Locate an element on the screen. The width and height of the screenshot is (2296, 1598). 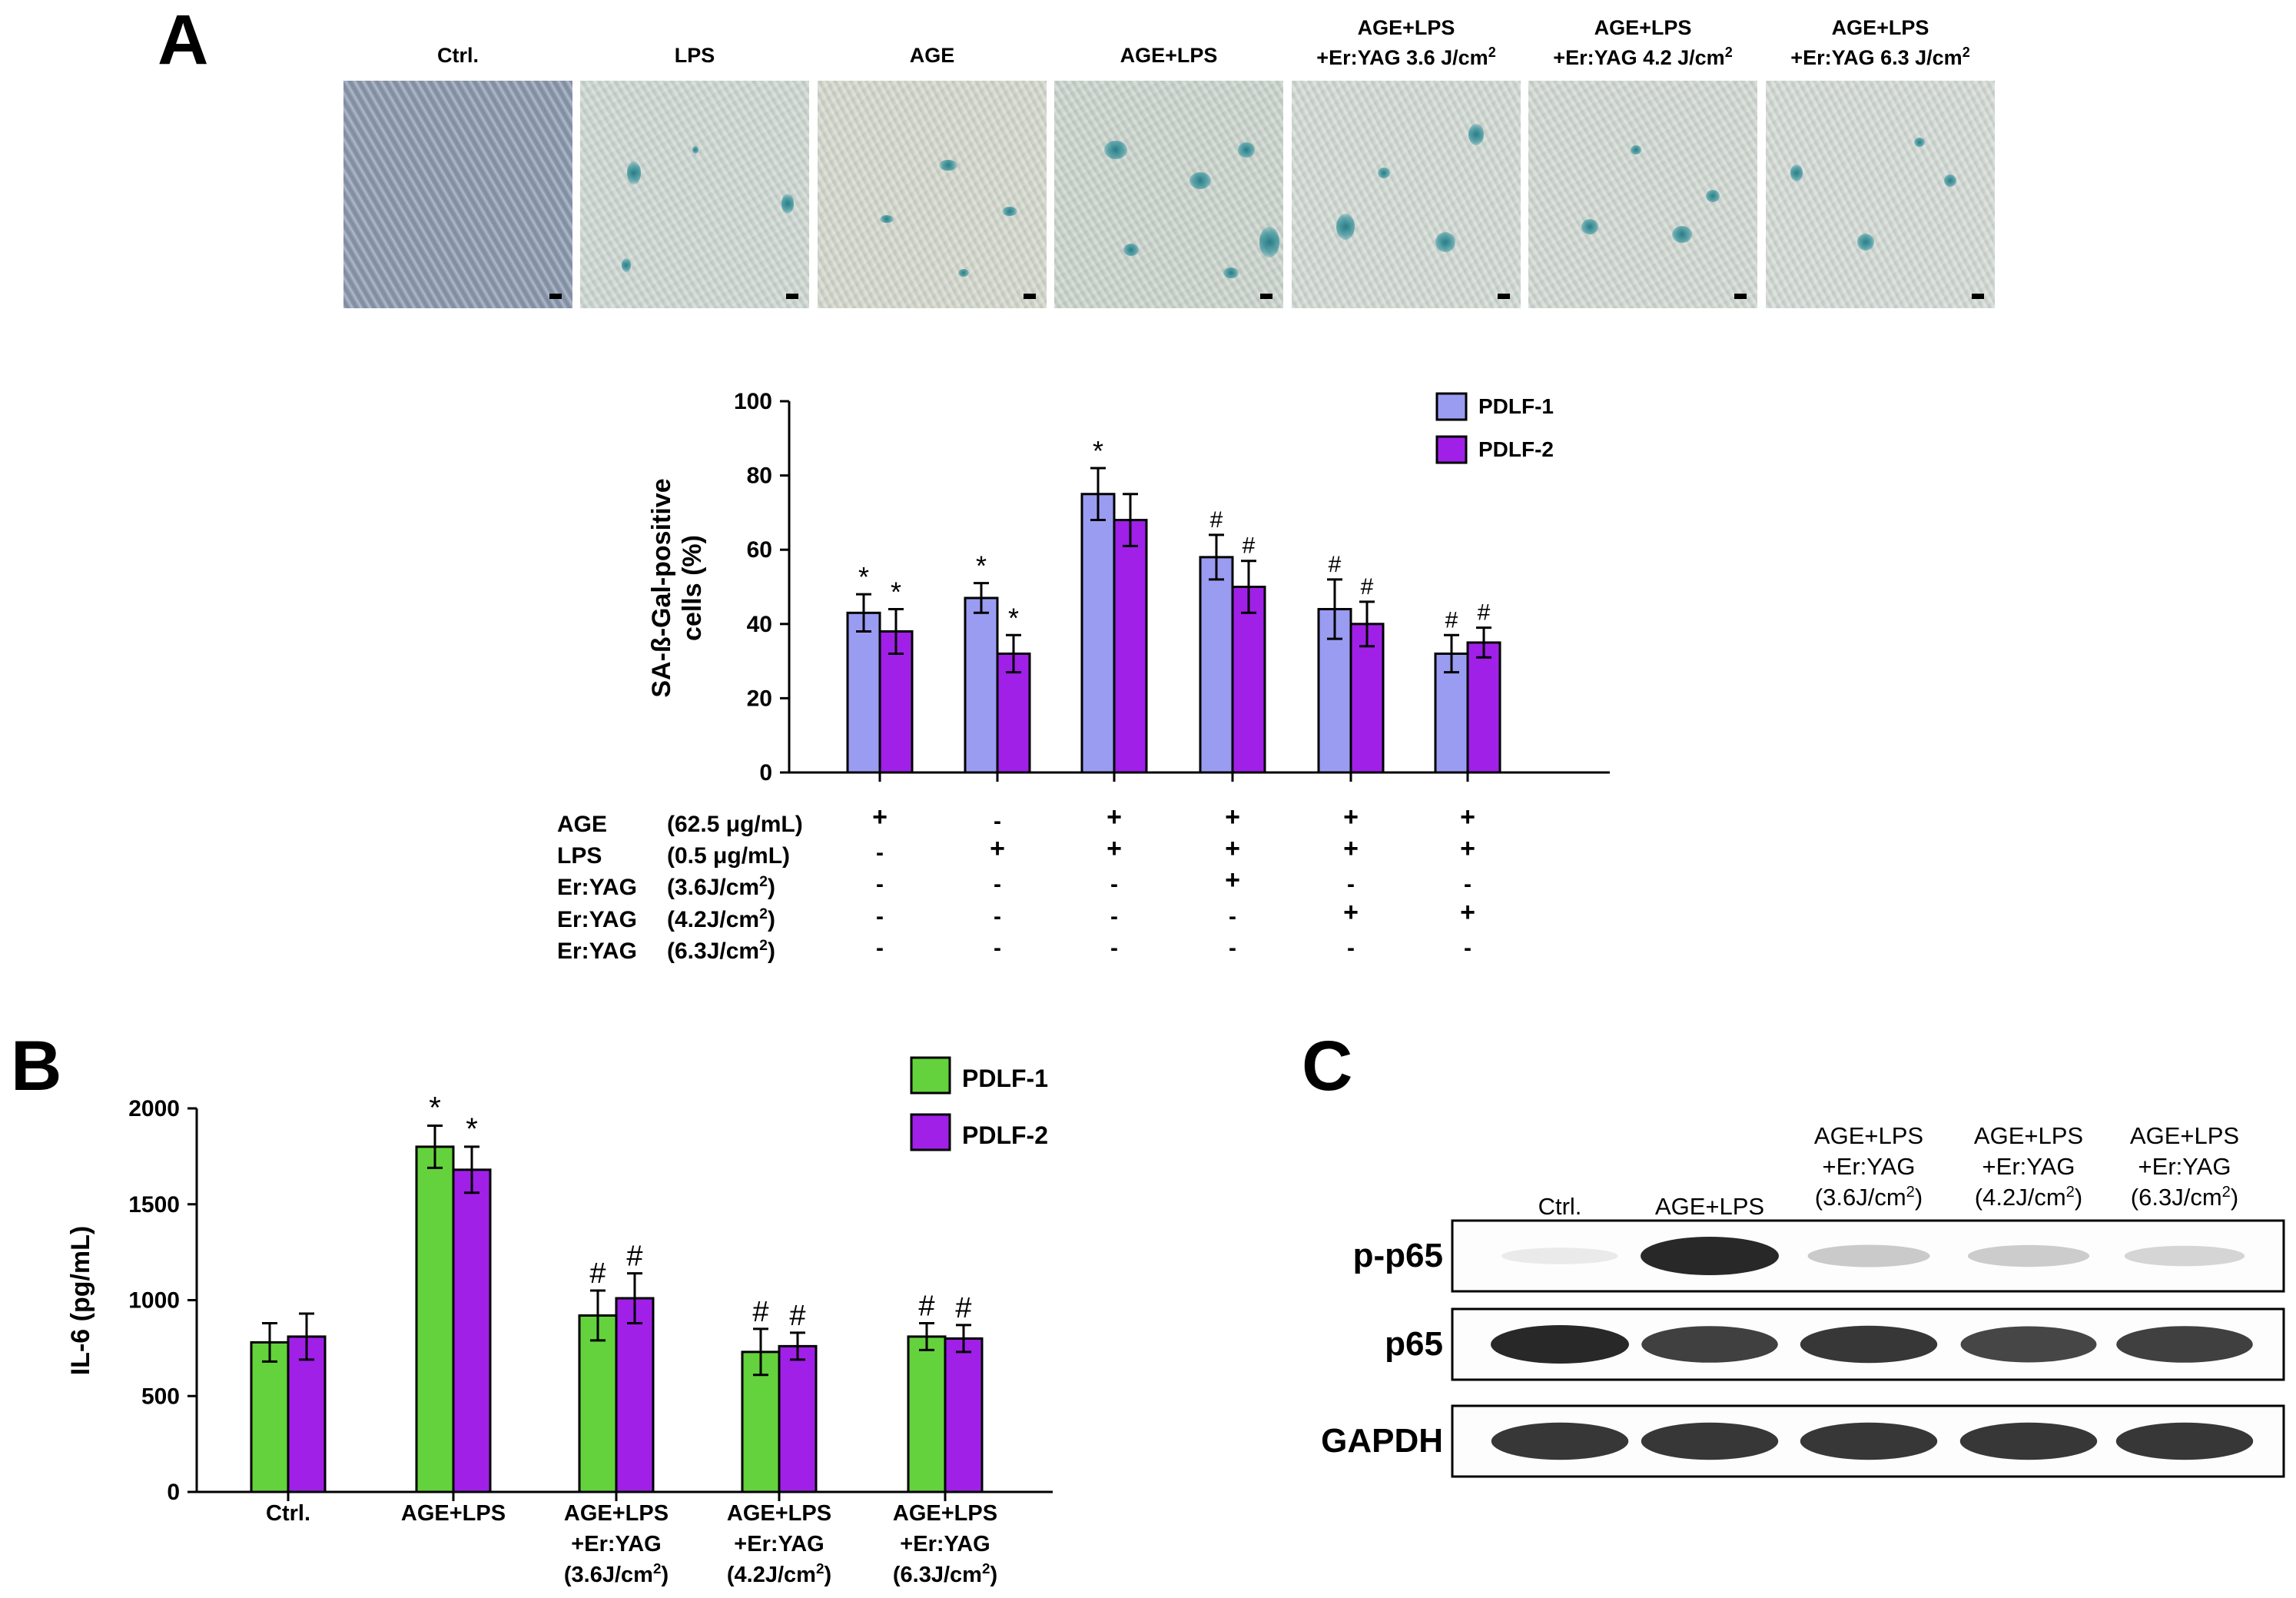
micrograph-label: Ctrl. is located at coordinates (458, 55).